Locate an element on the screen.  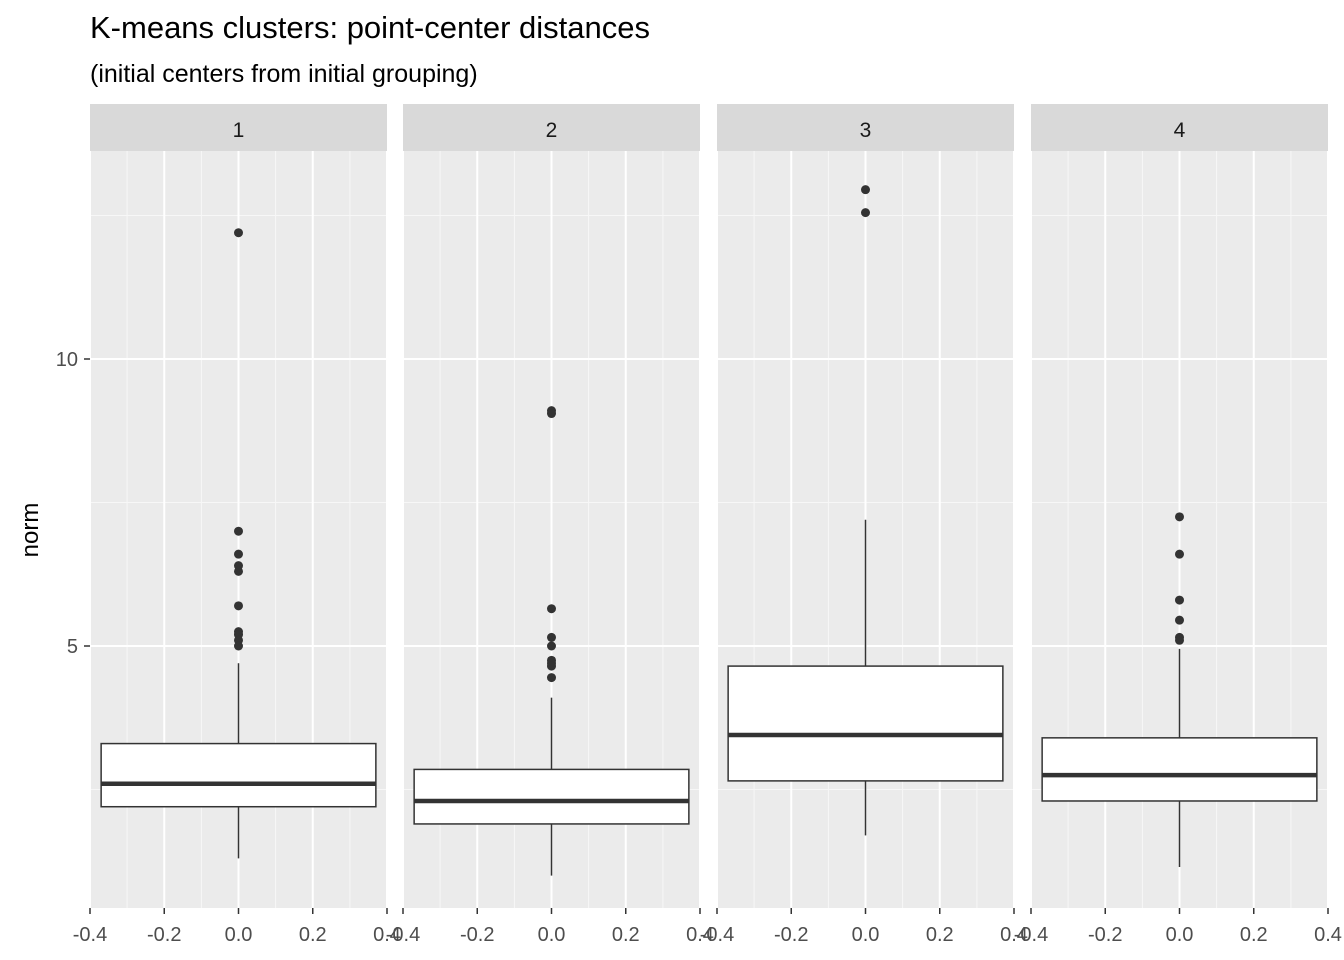
chart-title: K-means clusters: point-center distances is located at coordinates (370, 27).